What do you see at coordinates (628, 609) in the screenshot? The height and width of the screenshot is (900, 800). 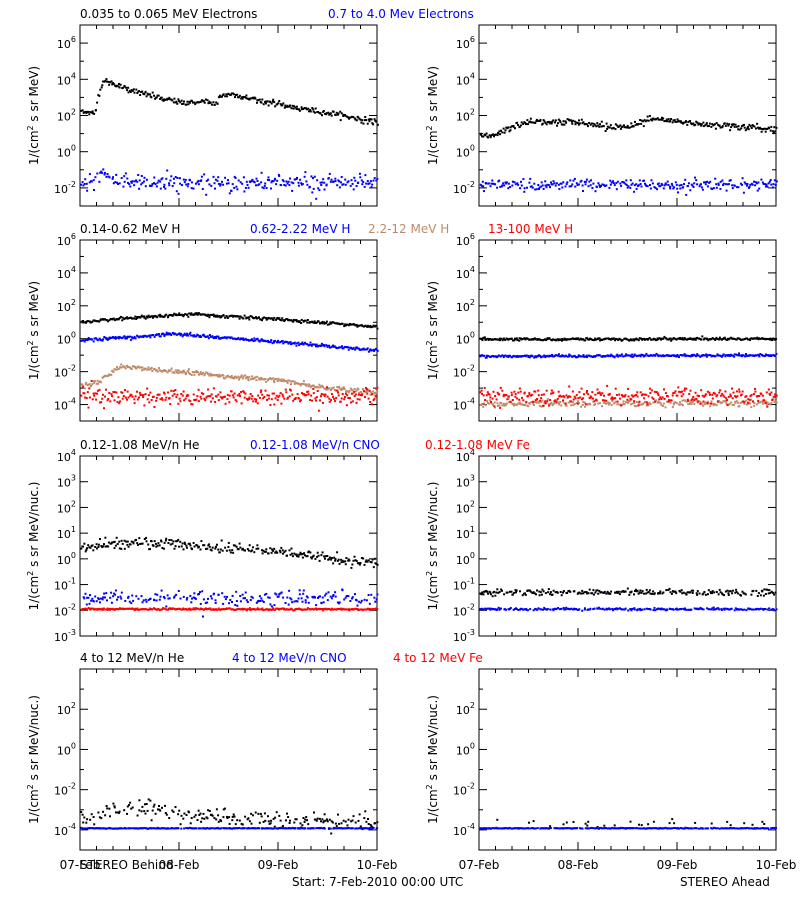 I see `data-series` at bounding box center [628, 609].